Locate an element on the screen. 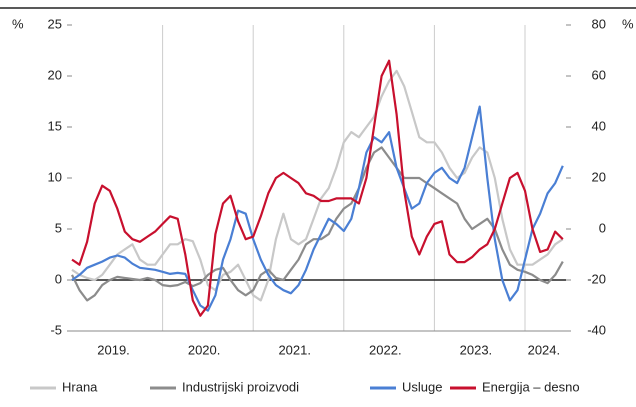 The height and width of the screenshot is (407, 636). y2-tick-label: 60 is located at coordinates (599, 74).